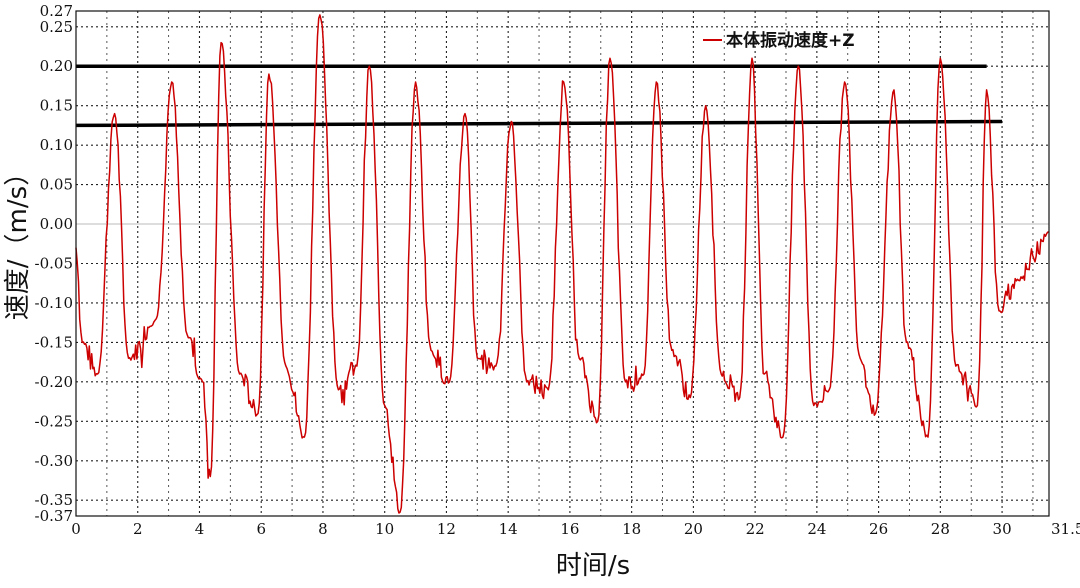 The width and height of the screenshot is (1080, 588). I want to click on x-tick-label: 0, so click(76, 529).